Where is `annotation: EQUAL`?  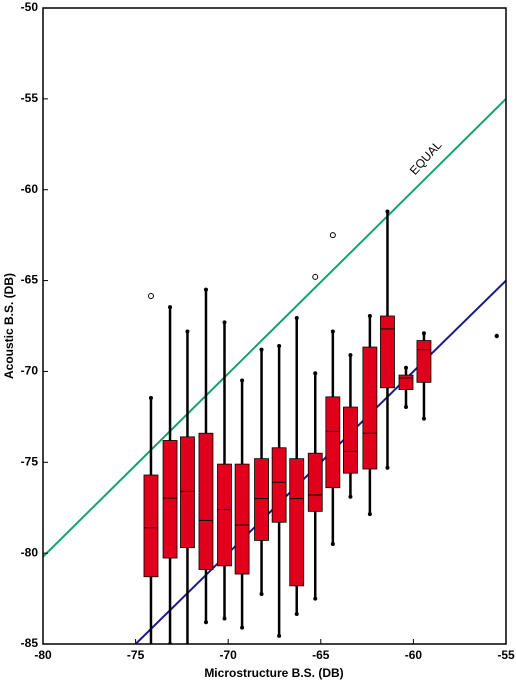
annotation: EQUAL is located at coordinates (426, 158).